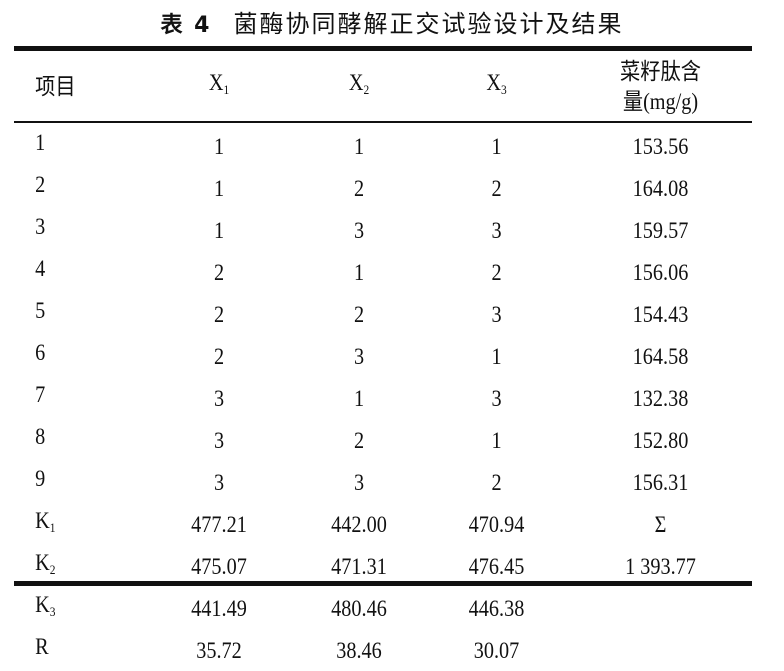 The width and height of the screenshot is (784, 671). Describe the element at coordinates (383, 188) in the screenshot. I see `table-row: 2 1 2 2 164.08` at that location.